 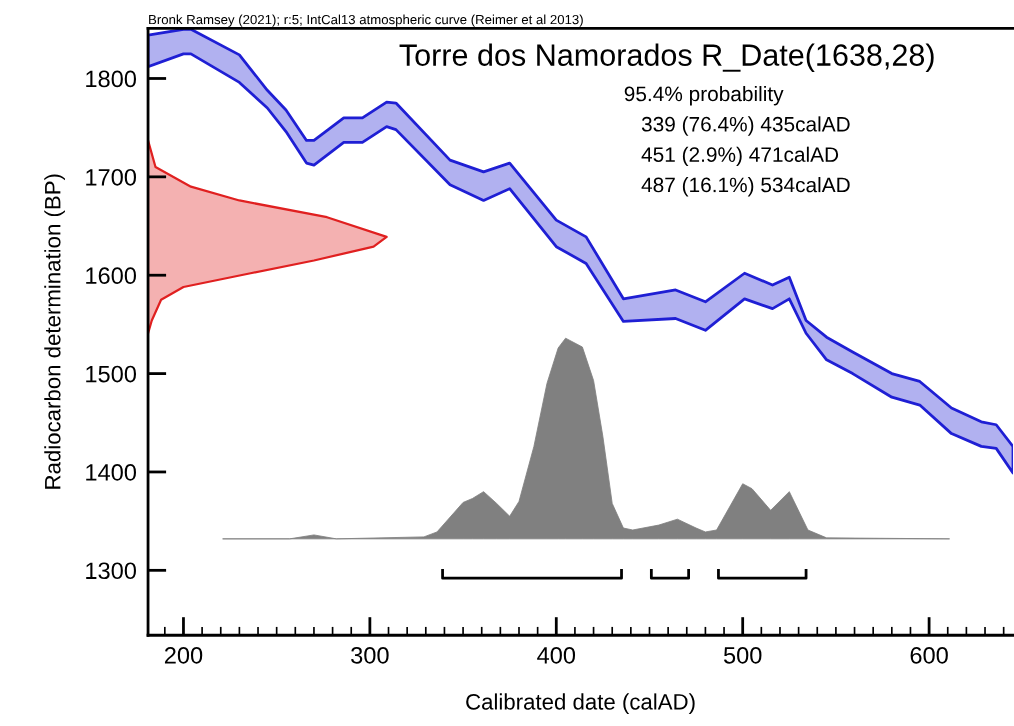 What do you see at coordinates (745, 187) in the screenshot?
I see `annotation: 487 (16.1%) 534calAD` at bounding box center [745, 187].